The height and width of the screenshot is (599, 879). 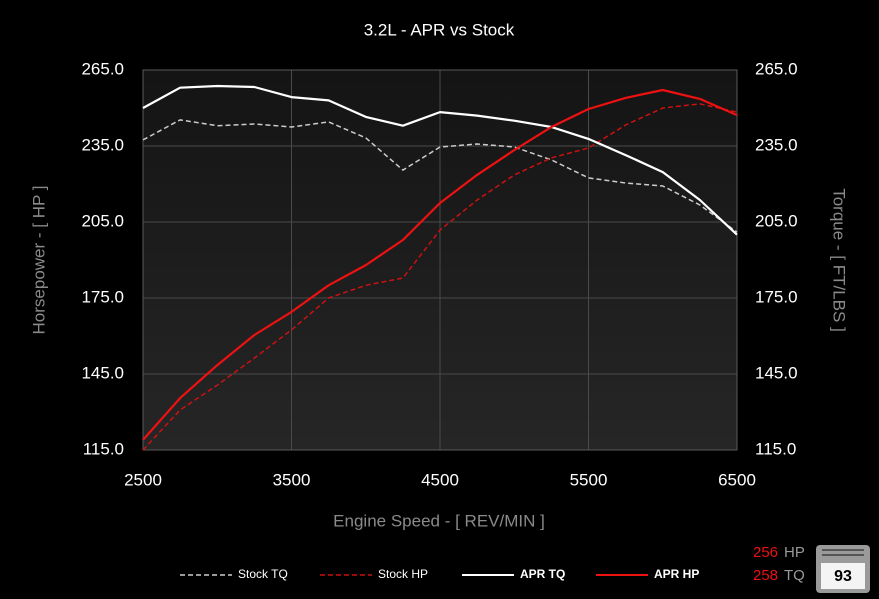 I want to click on peak-tq-unit: TQ, so click(x=794, y=575).